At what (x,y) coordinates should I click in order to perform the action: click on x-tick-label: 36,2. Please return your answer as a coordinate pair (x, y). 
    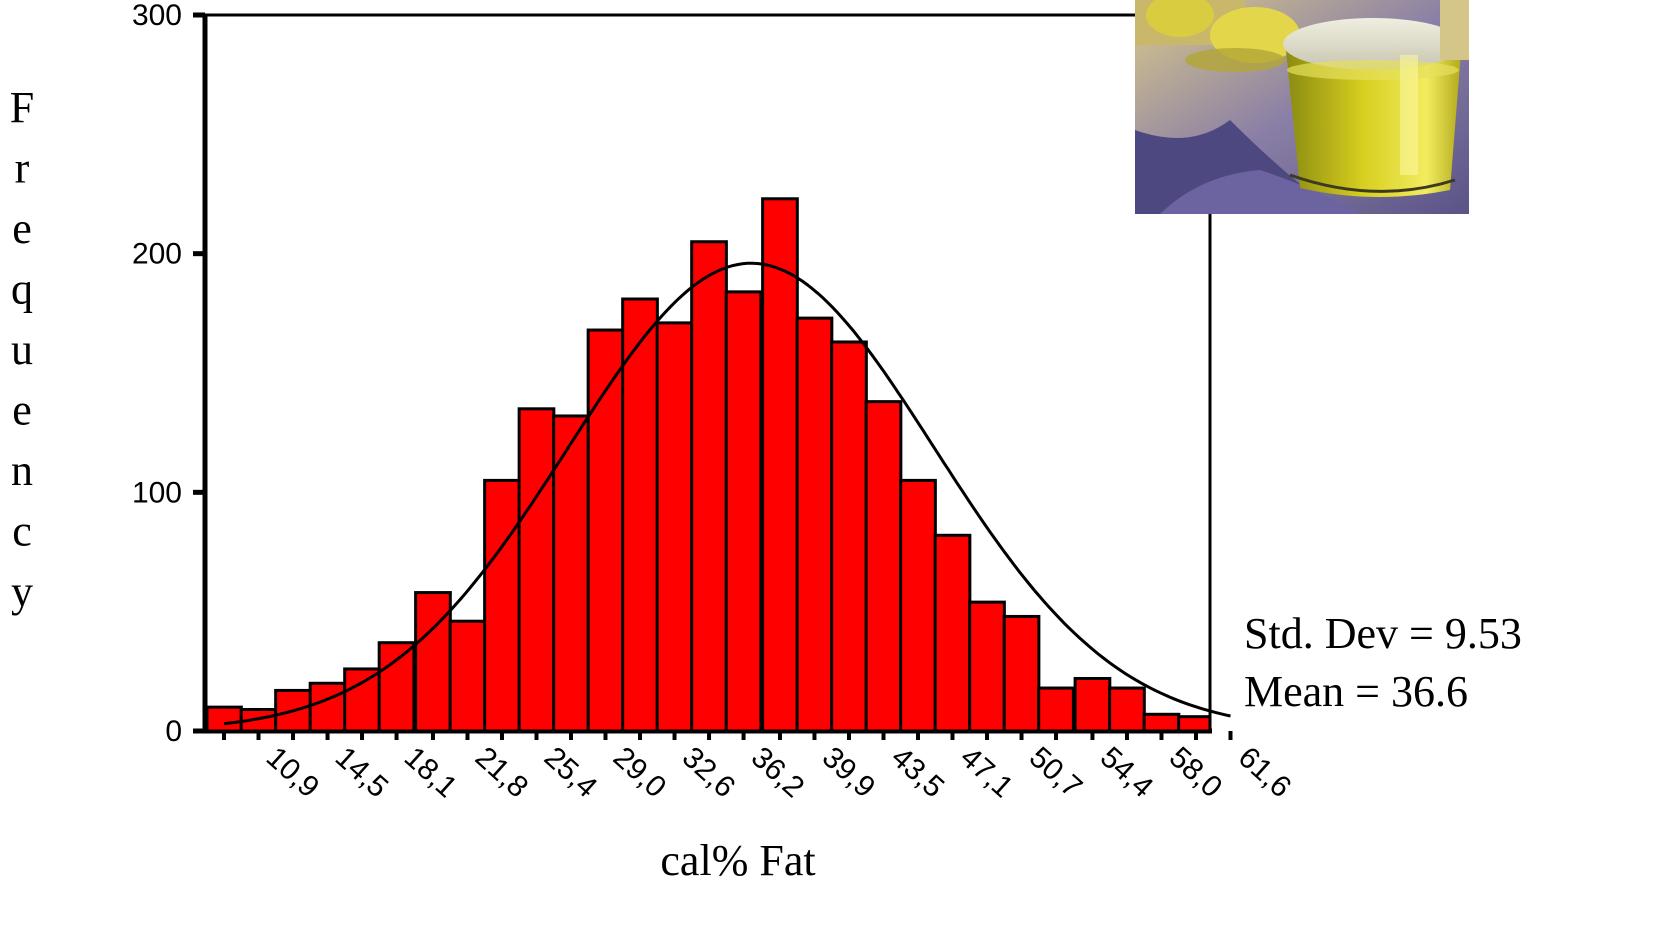
    Looking at the image, I should click on (777, 773).